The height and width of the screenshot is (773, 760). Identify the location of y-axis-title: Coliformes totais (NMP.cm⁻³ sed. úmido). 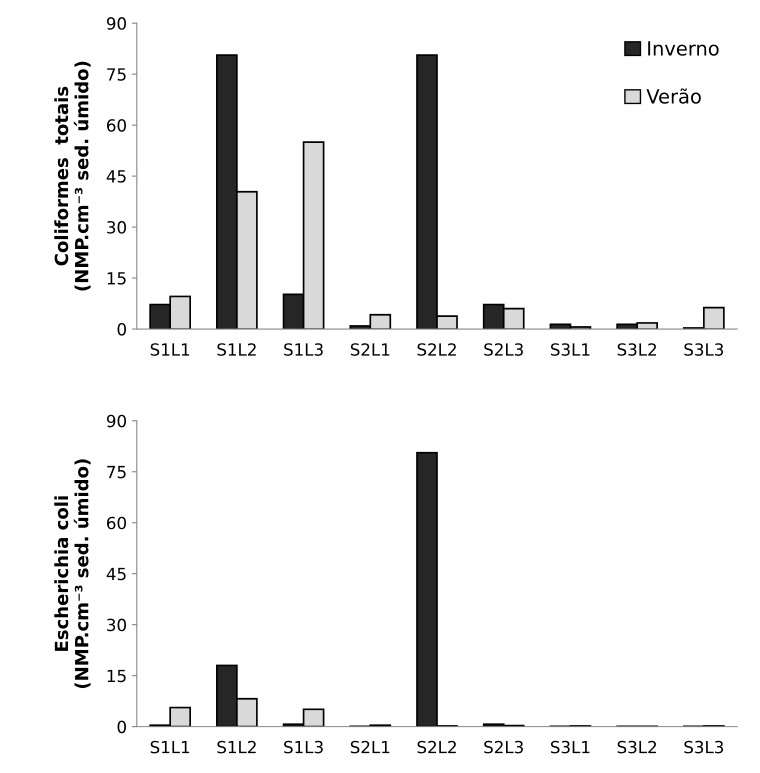
(72, 176).